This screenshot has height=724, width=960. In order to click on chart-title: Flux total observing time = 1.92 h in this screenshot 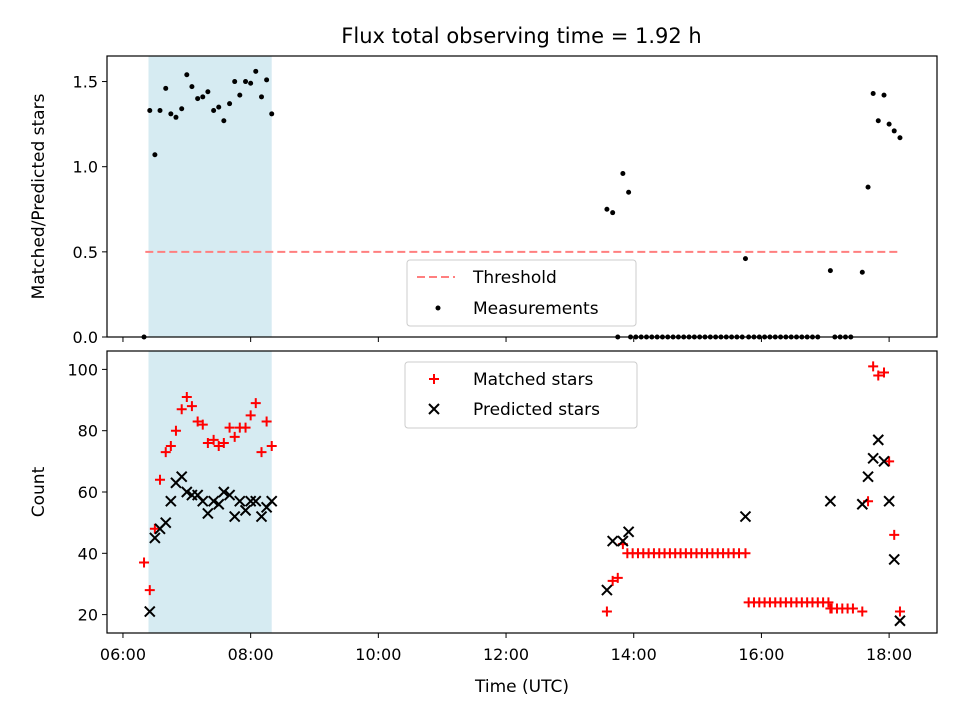, I will do `click(521, 36)`.